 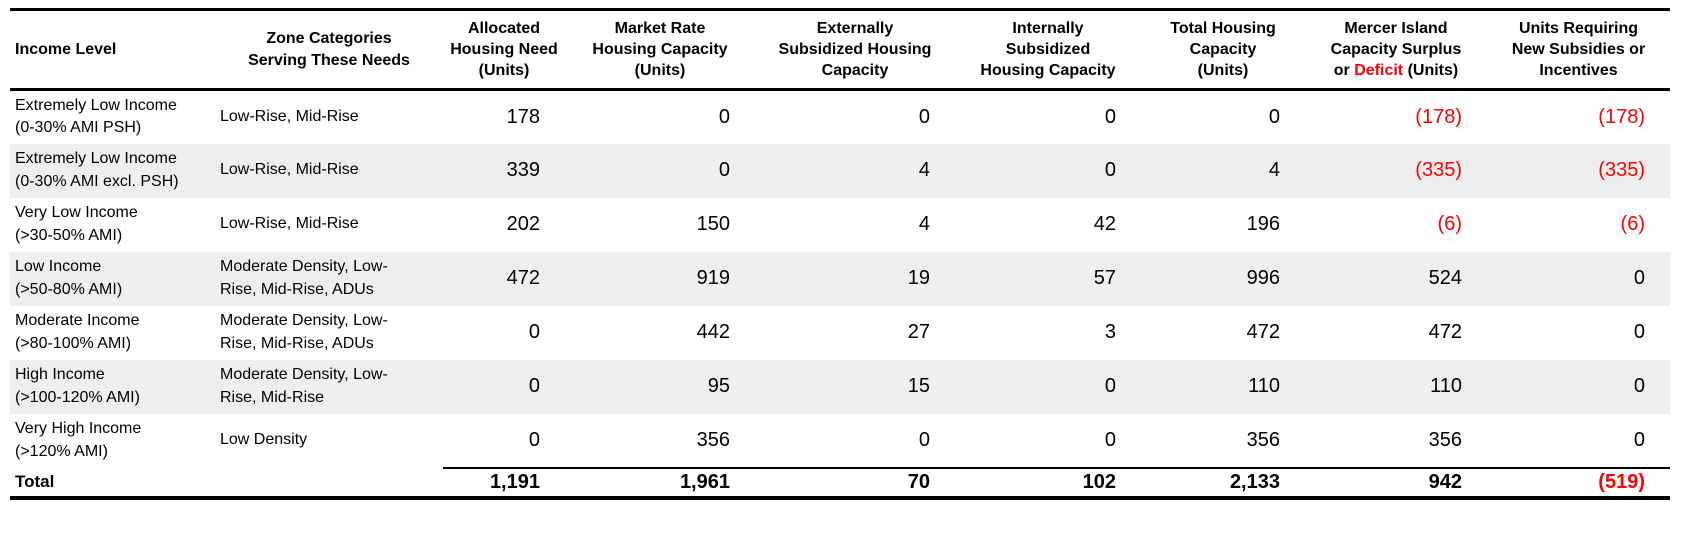 I want to click on header-allocated-need: Allocated Housing Need (Units), so click(x=504, y=49).